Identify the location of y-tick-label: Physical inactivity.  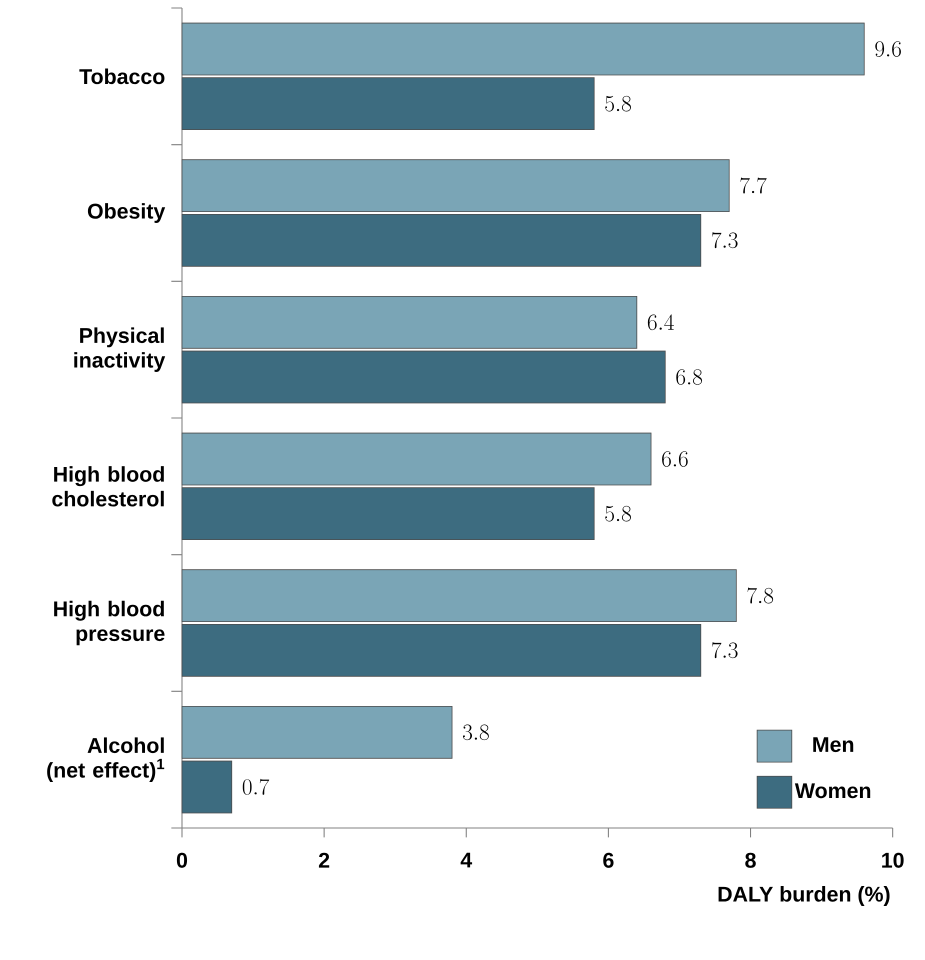
(120, 349).